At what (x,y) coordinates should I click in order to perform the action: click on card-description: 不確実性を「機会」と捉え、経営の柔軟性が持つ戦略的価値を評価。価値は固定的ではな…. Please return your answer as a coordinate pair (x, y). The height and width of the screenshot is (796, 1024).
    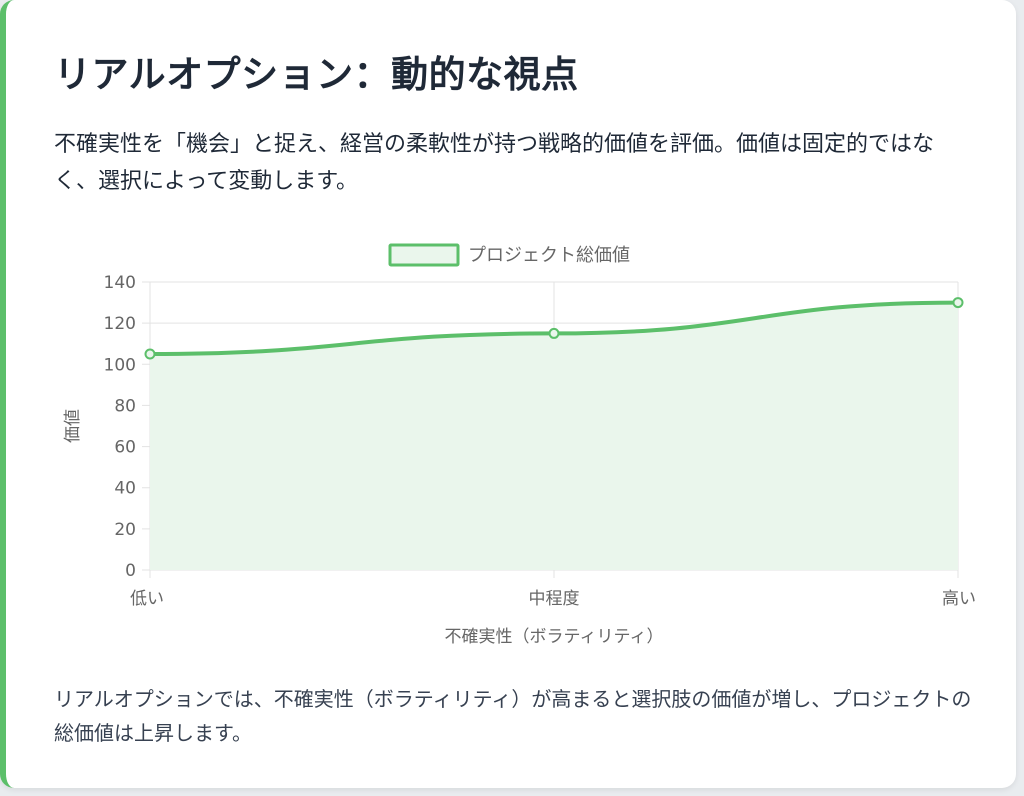
    Looking at the image, I should click on (494, 163).